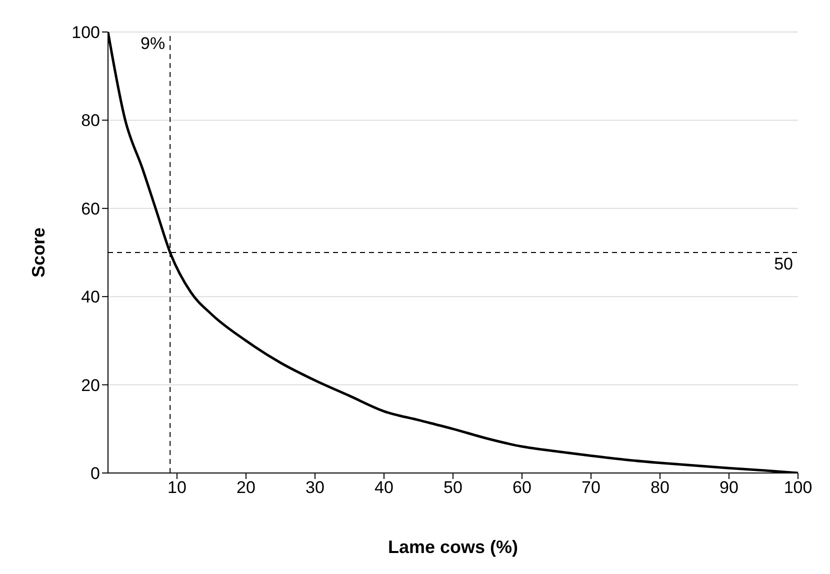  Describe the element at coordinates (153, 44) in the screenshot. I see `ref-line-label: 9%` at that location.